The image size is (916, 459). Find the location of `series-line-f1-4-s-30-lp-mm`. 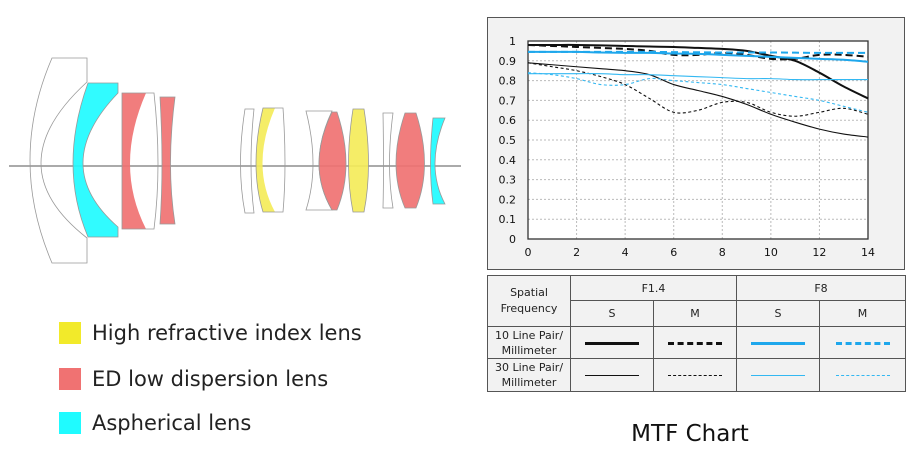

series-line-f1-4-s-30-lp-mm is located at coordinates (698, 100).